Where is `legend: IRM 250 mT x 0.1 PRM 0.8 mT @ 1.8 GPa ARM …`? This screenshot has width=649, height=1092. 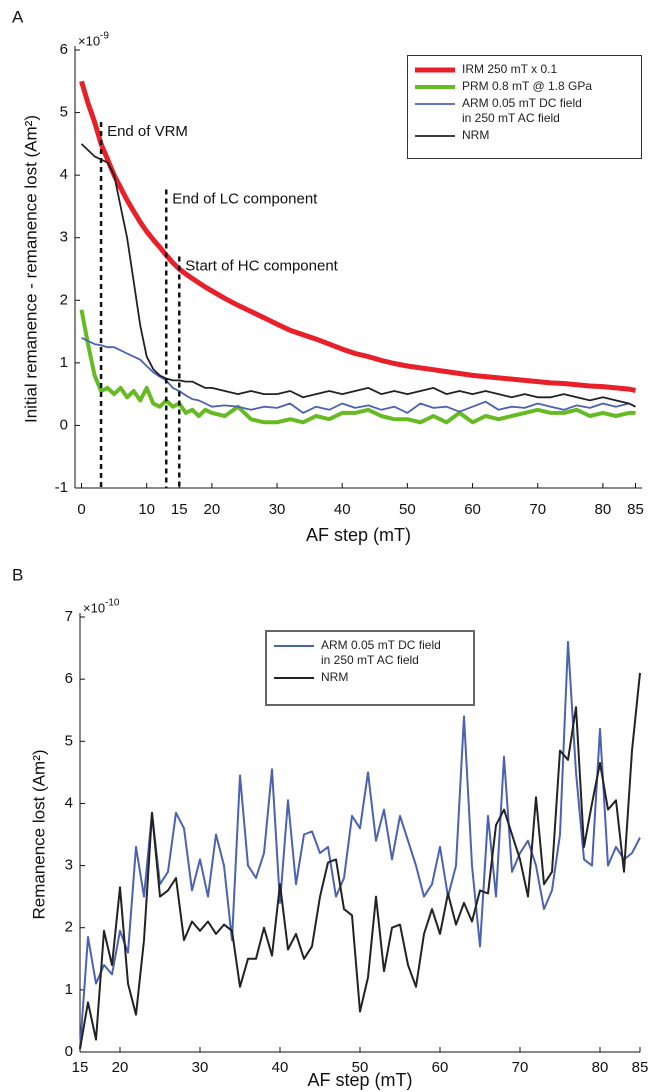 legend: IRM 250 mT x 0.1 PRM 0.8 mT @ 1.8 GPa ARM … is located at coordinates (524, 107).